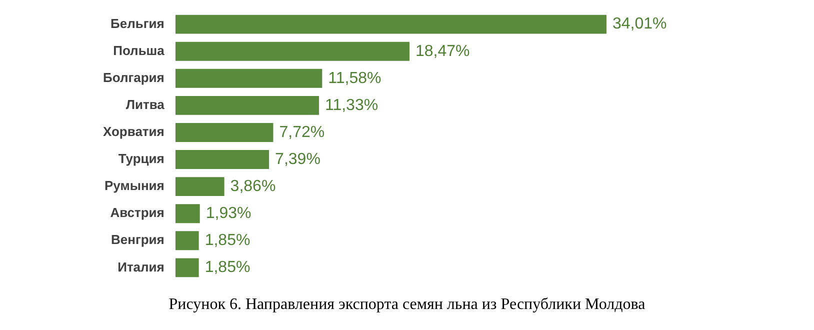 Image resolution: width=814 pixels, height=330 pixels. I want to click on y-tick-label: Хорватия, so click(133, 132).